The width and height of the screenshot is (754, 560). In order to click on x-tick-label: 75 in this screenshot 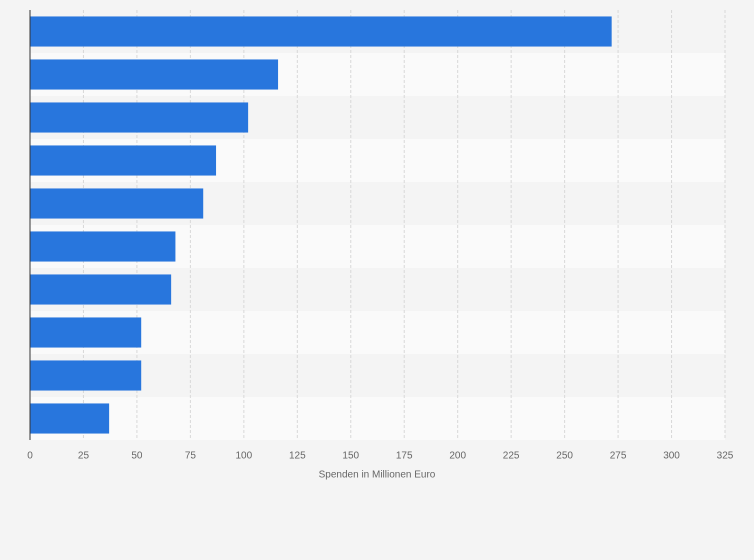, I will do `click(191, 456)`.